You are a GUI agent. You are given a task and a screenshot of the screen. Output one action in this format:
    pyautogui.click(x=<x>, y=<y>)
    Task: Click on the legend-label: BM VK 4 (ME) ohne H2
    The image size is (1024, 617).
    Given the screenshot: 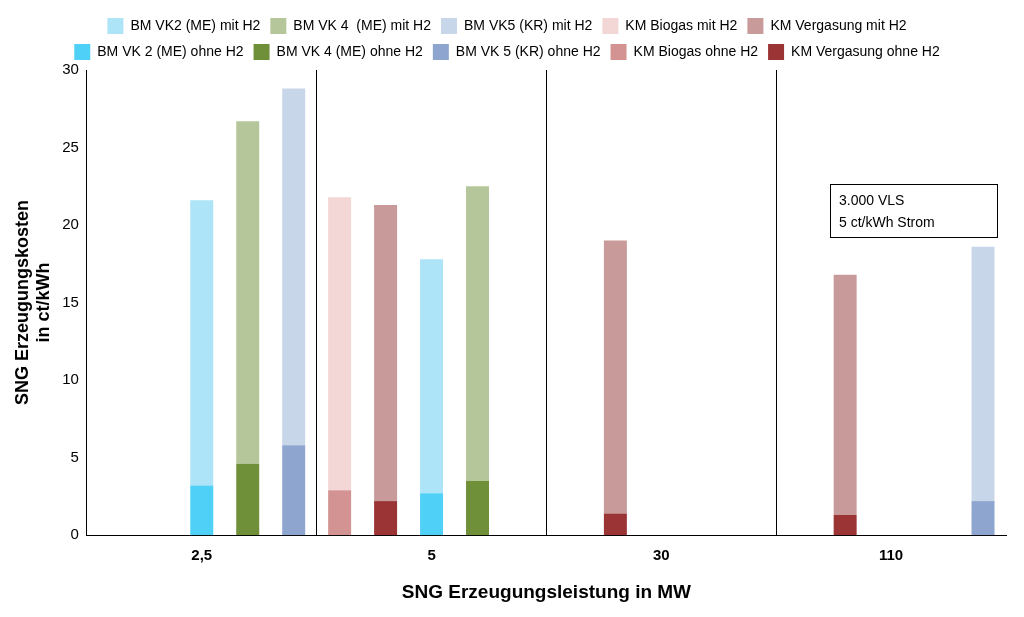 What is the action you would take?
    pyautogui.click(x=350, y=50)
    